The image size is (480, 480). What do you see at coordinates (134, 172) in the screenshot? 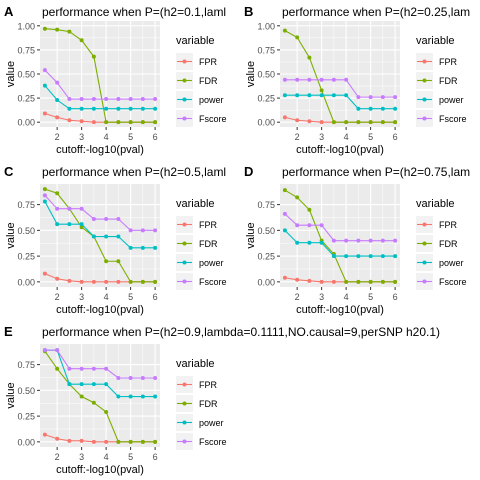
I see `chart-title: performance when P=(h2=0.5,laml` at bounding box center [134, 172].